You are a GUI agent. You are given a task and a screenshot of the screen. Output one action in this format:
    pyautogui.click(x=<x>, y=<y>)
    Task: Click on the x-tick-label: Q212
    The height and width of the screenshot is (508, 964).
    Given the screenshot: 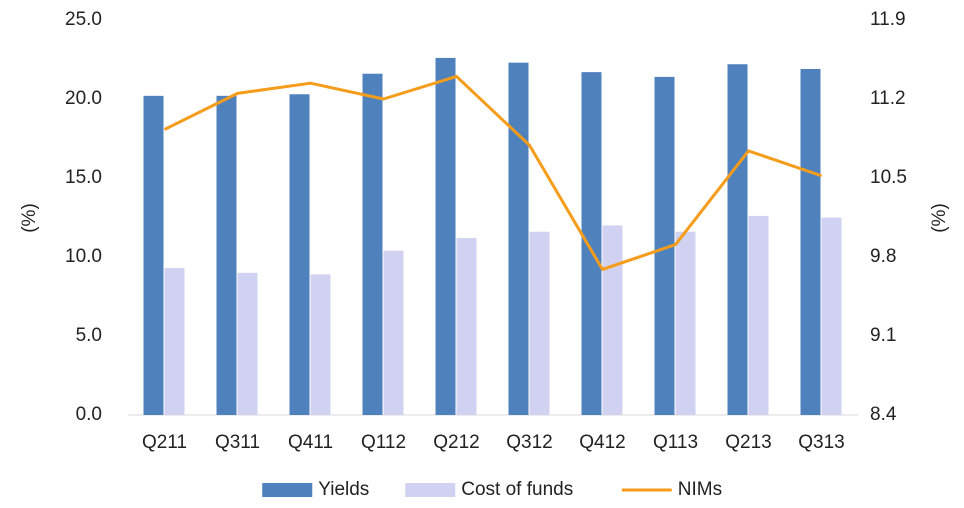 What is the action you would take?
    pyautogui.click(x=456, y=442)
    